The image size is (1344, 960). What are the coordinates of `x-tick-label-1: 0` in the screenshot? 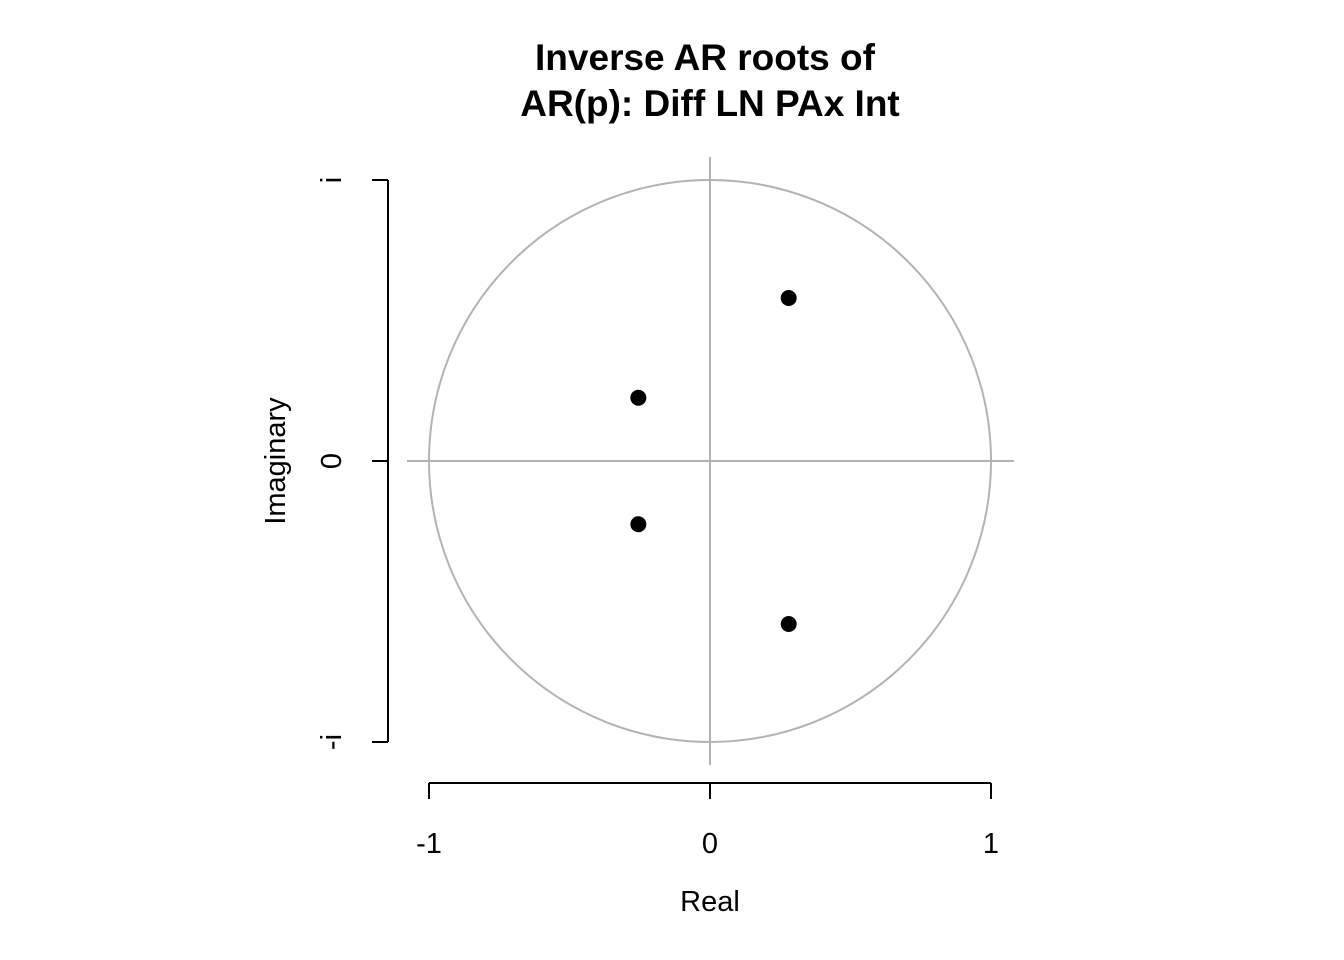 It's located at (710, 844).